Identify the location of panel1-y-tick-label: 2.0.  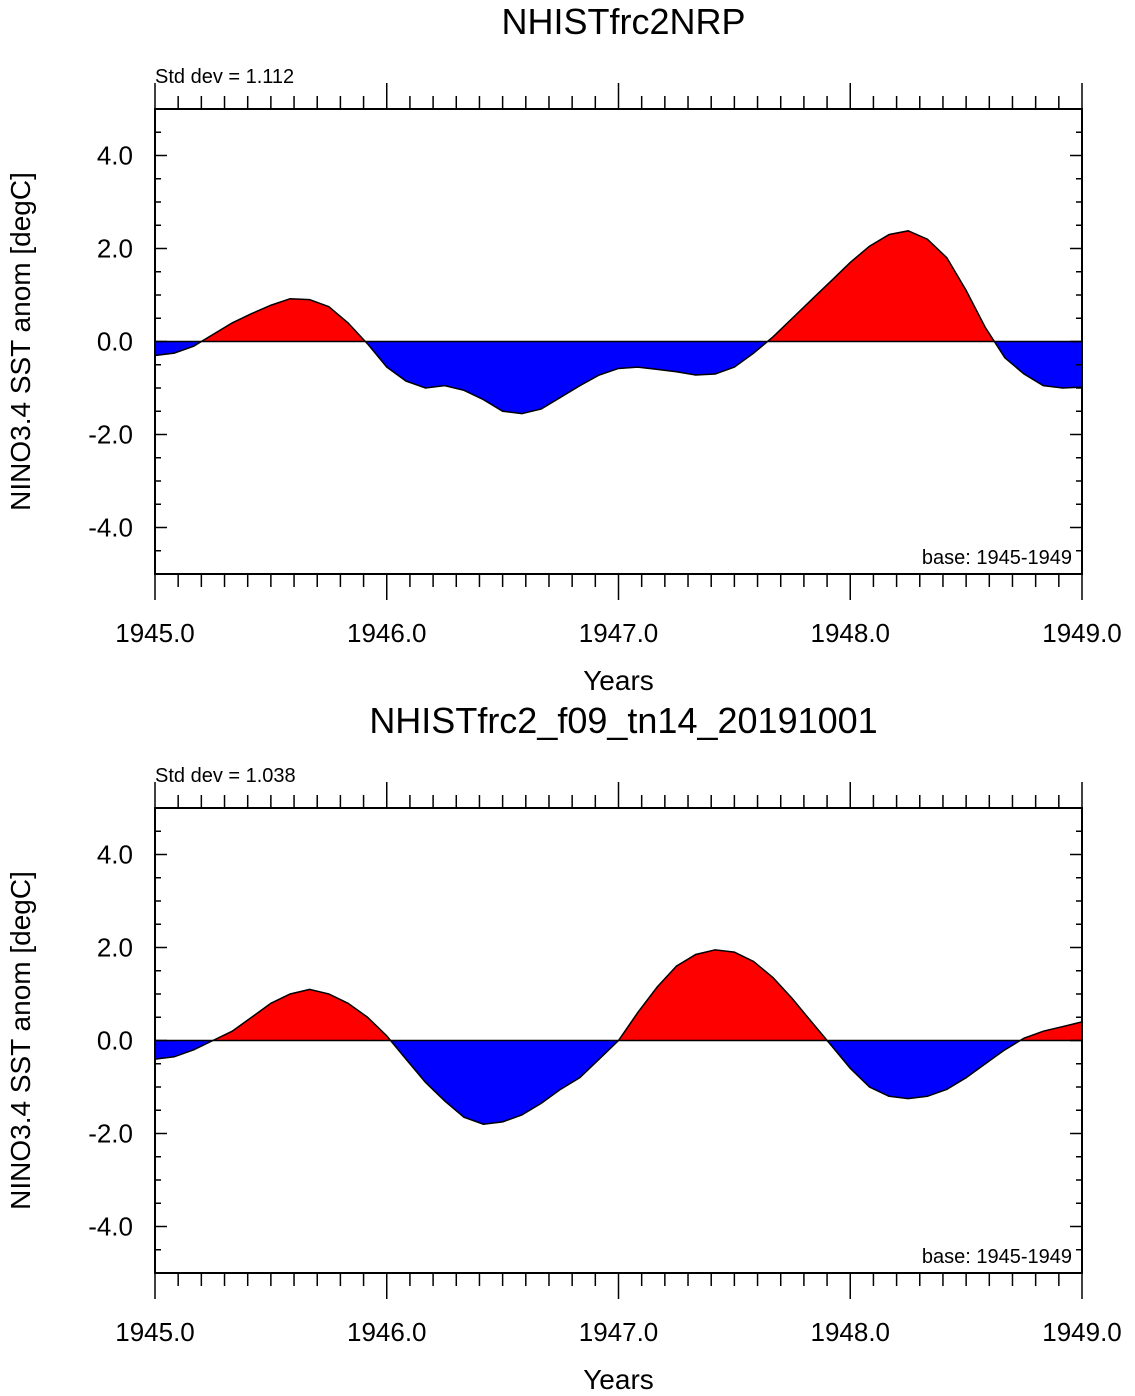
(115, 249).